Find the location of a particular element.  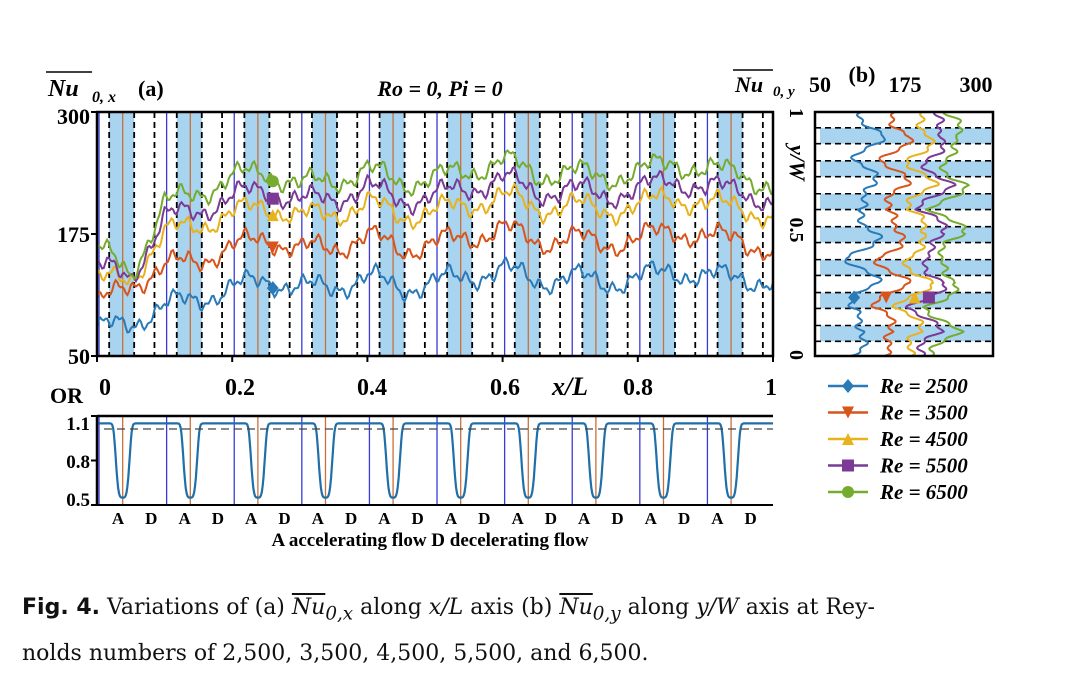

panel-a-xtick: 1 is located at coordinates (771, 388).